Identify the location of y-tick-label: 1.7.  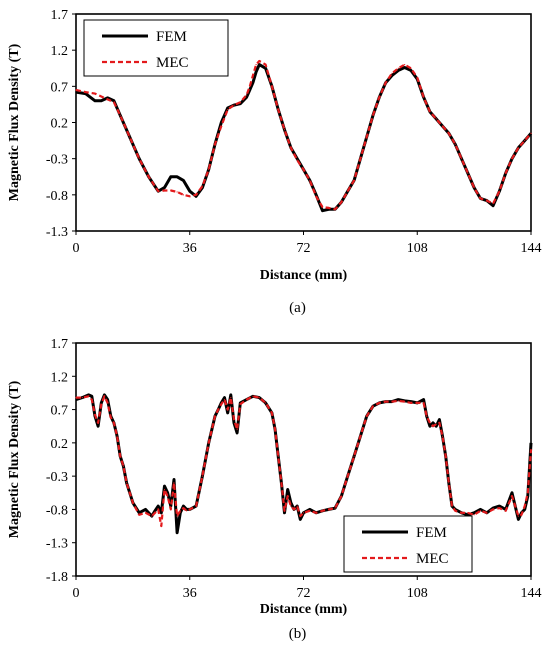
(60, 344).